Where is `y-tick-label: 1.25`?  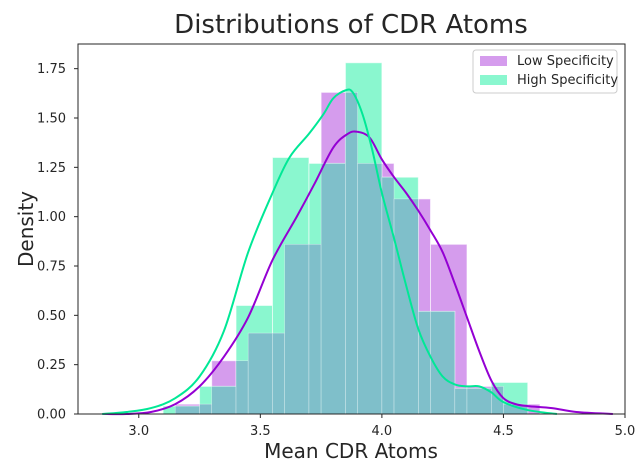
y-tick-label: 1.25 is located at coordinates (51, 168).